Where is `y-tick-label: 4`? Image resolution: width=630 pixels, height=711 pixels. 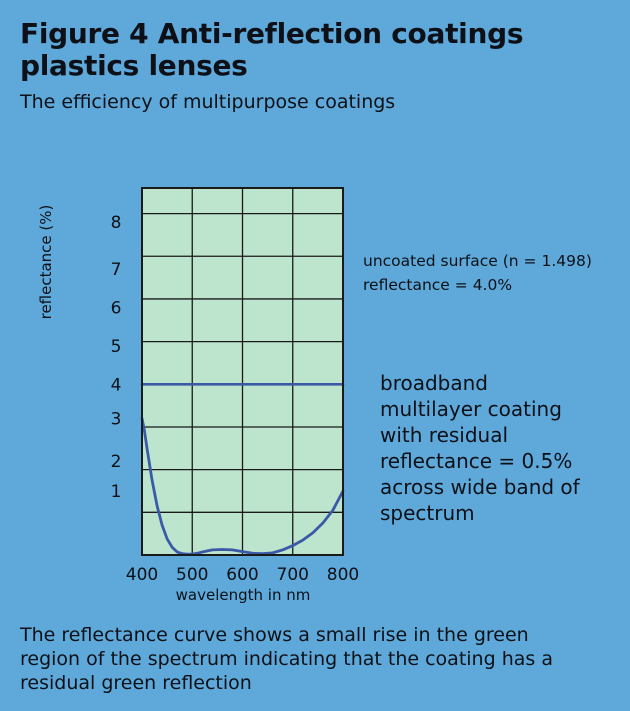 y-tick-label: 4 is located at coordinates (116, 385).